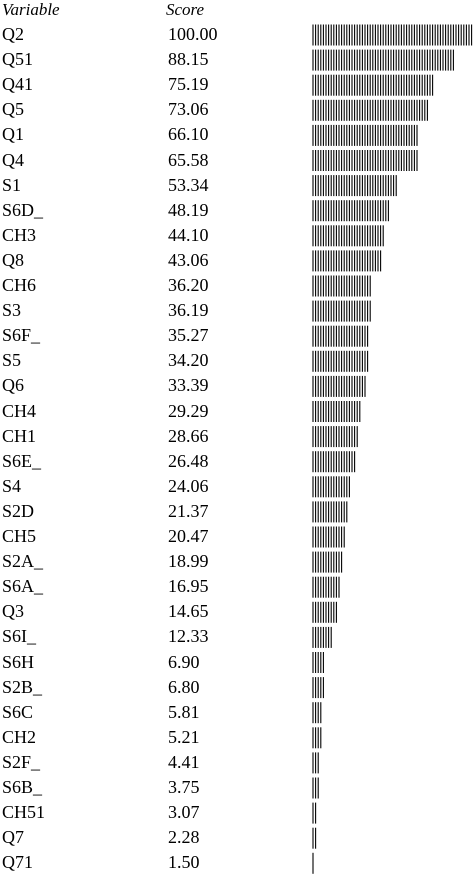  What do you see at coordinates (184, 736) in the screenshot?
I see `score-value: 5.21` at bounding box center [184, 736].